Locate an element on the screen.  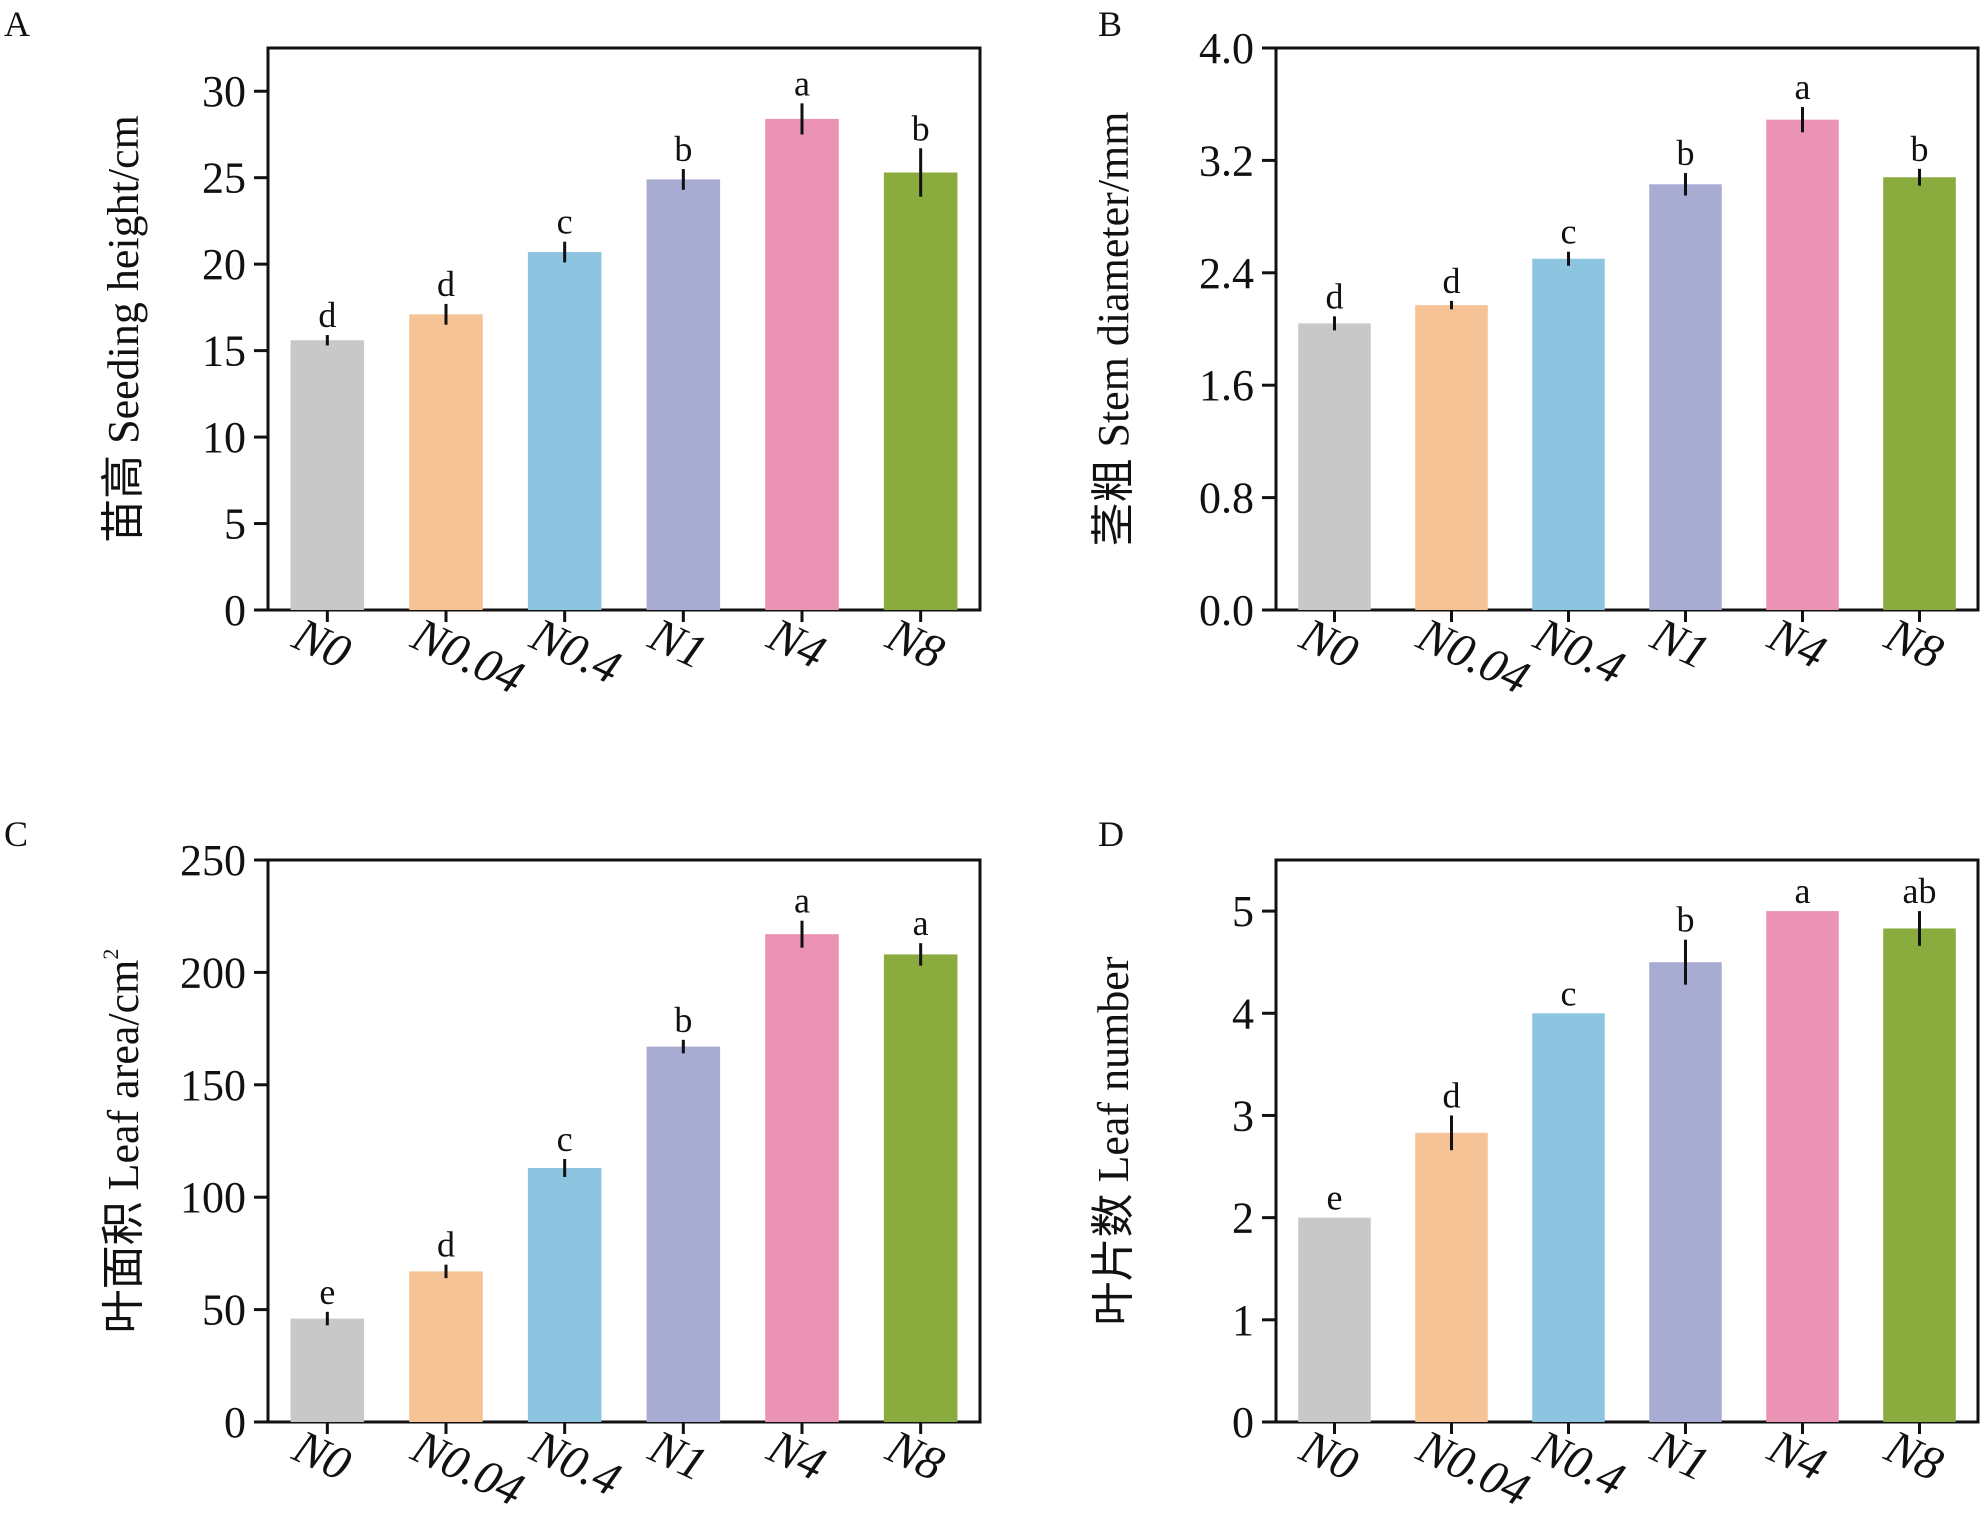
significance-label-d-5: ab is located at coordinates (1920, 891).